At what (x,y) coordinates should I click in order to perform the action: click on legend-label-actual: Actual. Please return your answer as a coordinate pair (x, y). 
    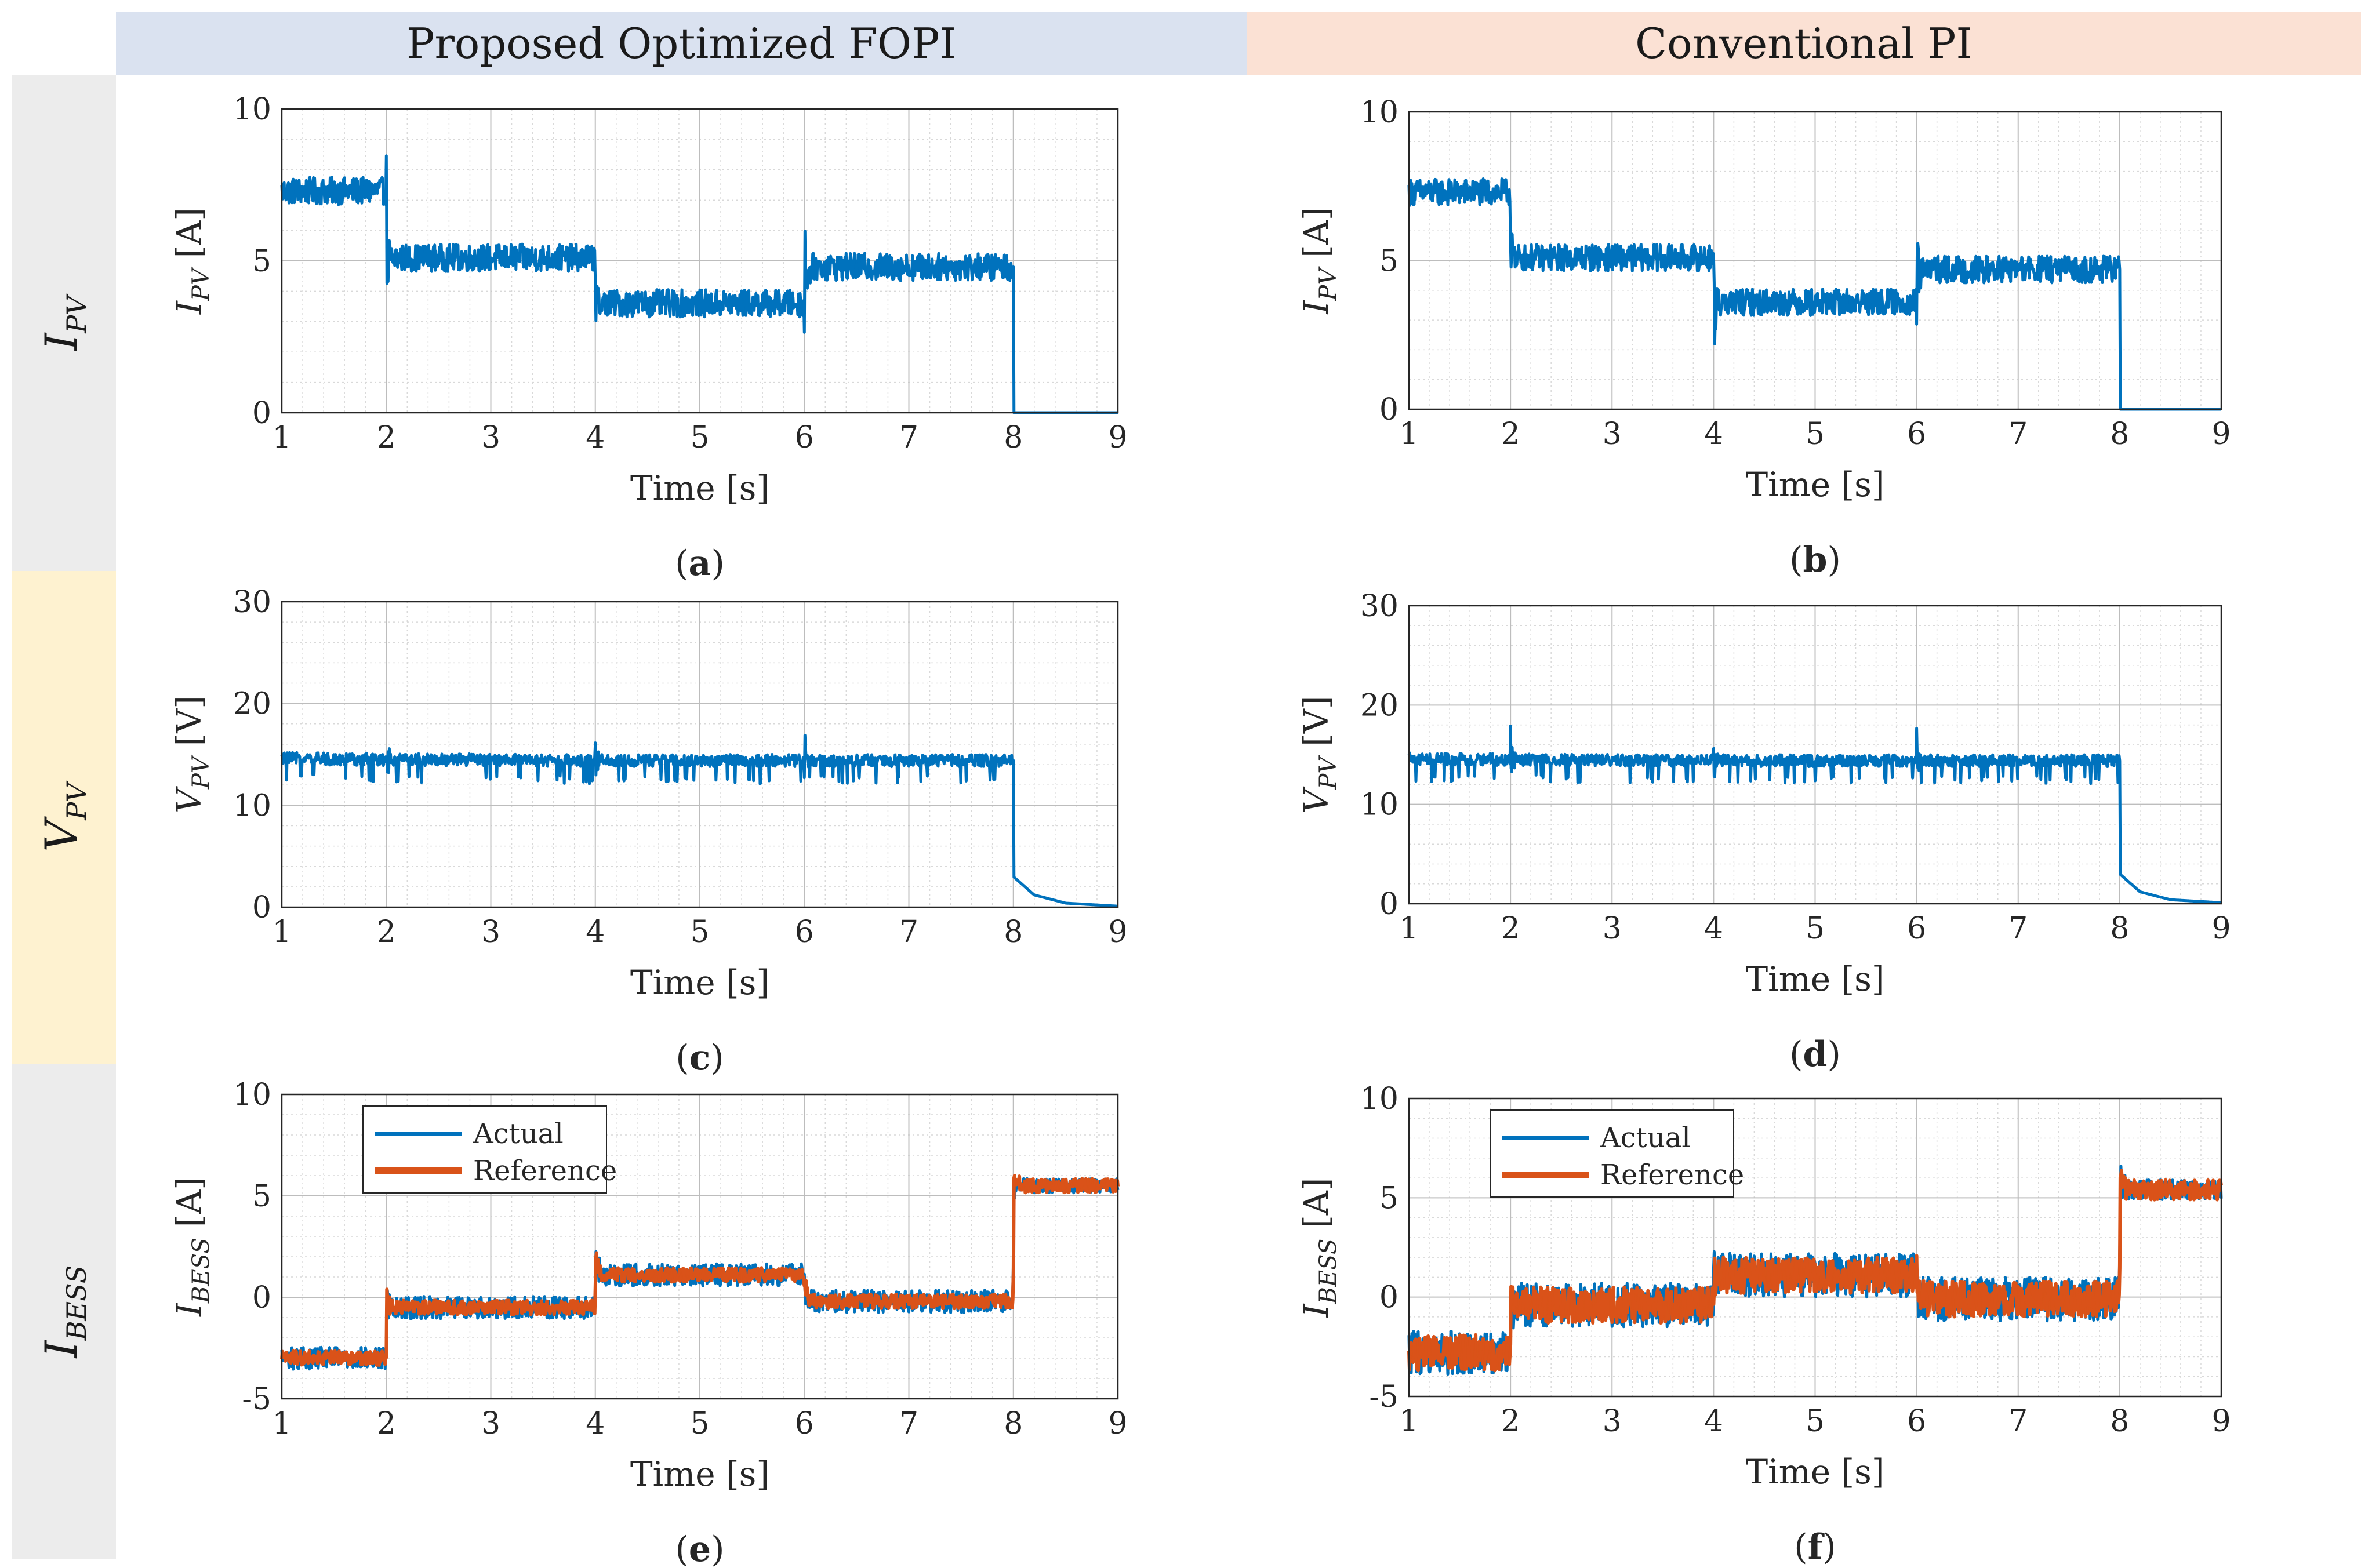
    Looking at the image, I should click on (1646, 1138).